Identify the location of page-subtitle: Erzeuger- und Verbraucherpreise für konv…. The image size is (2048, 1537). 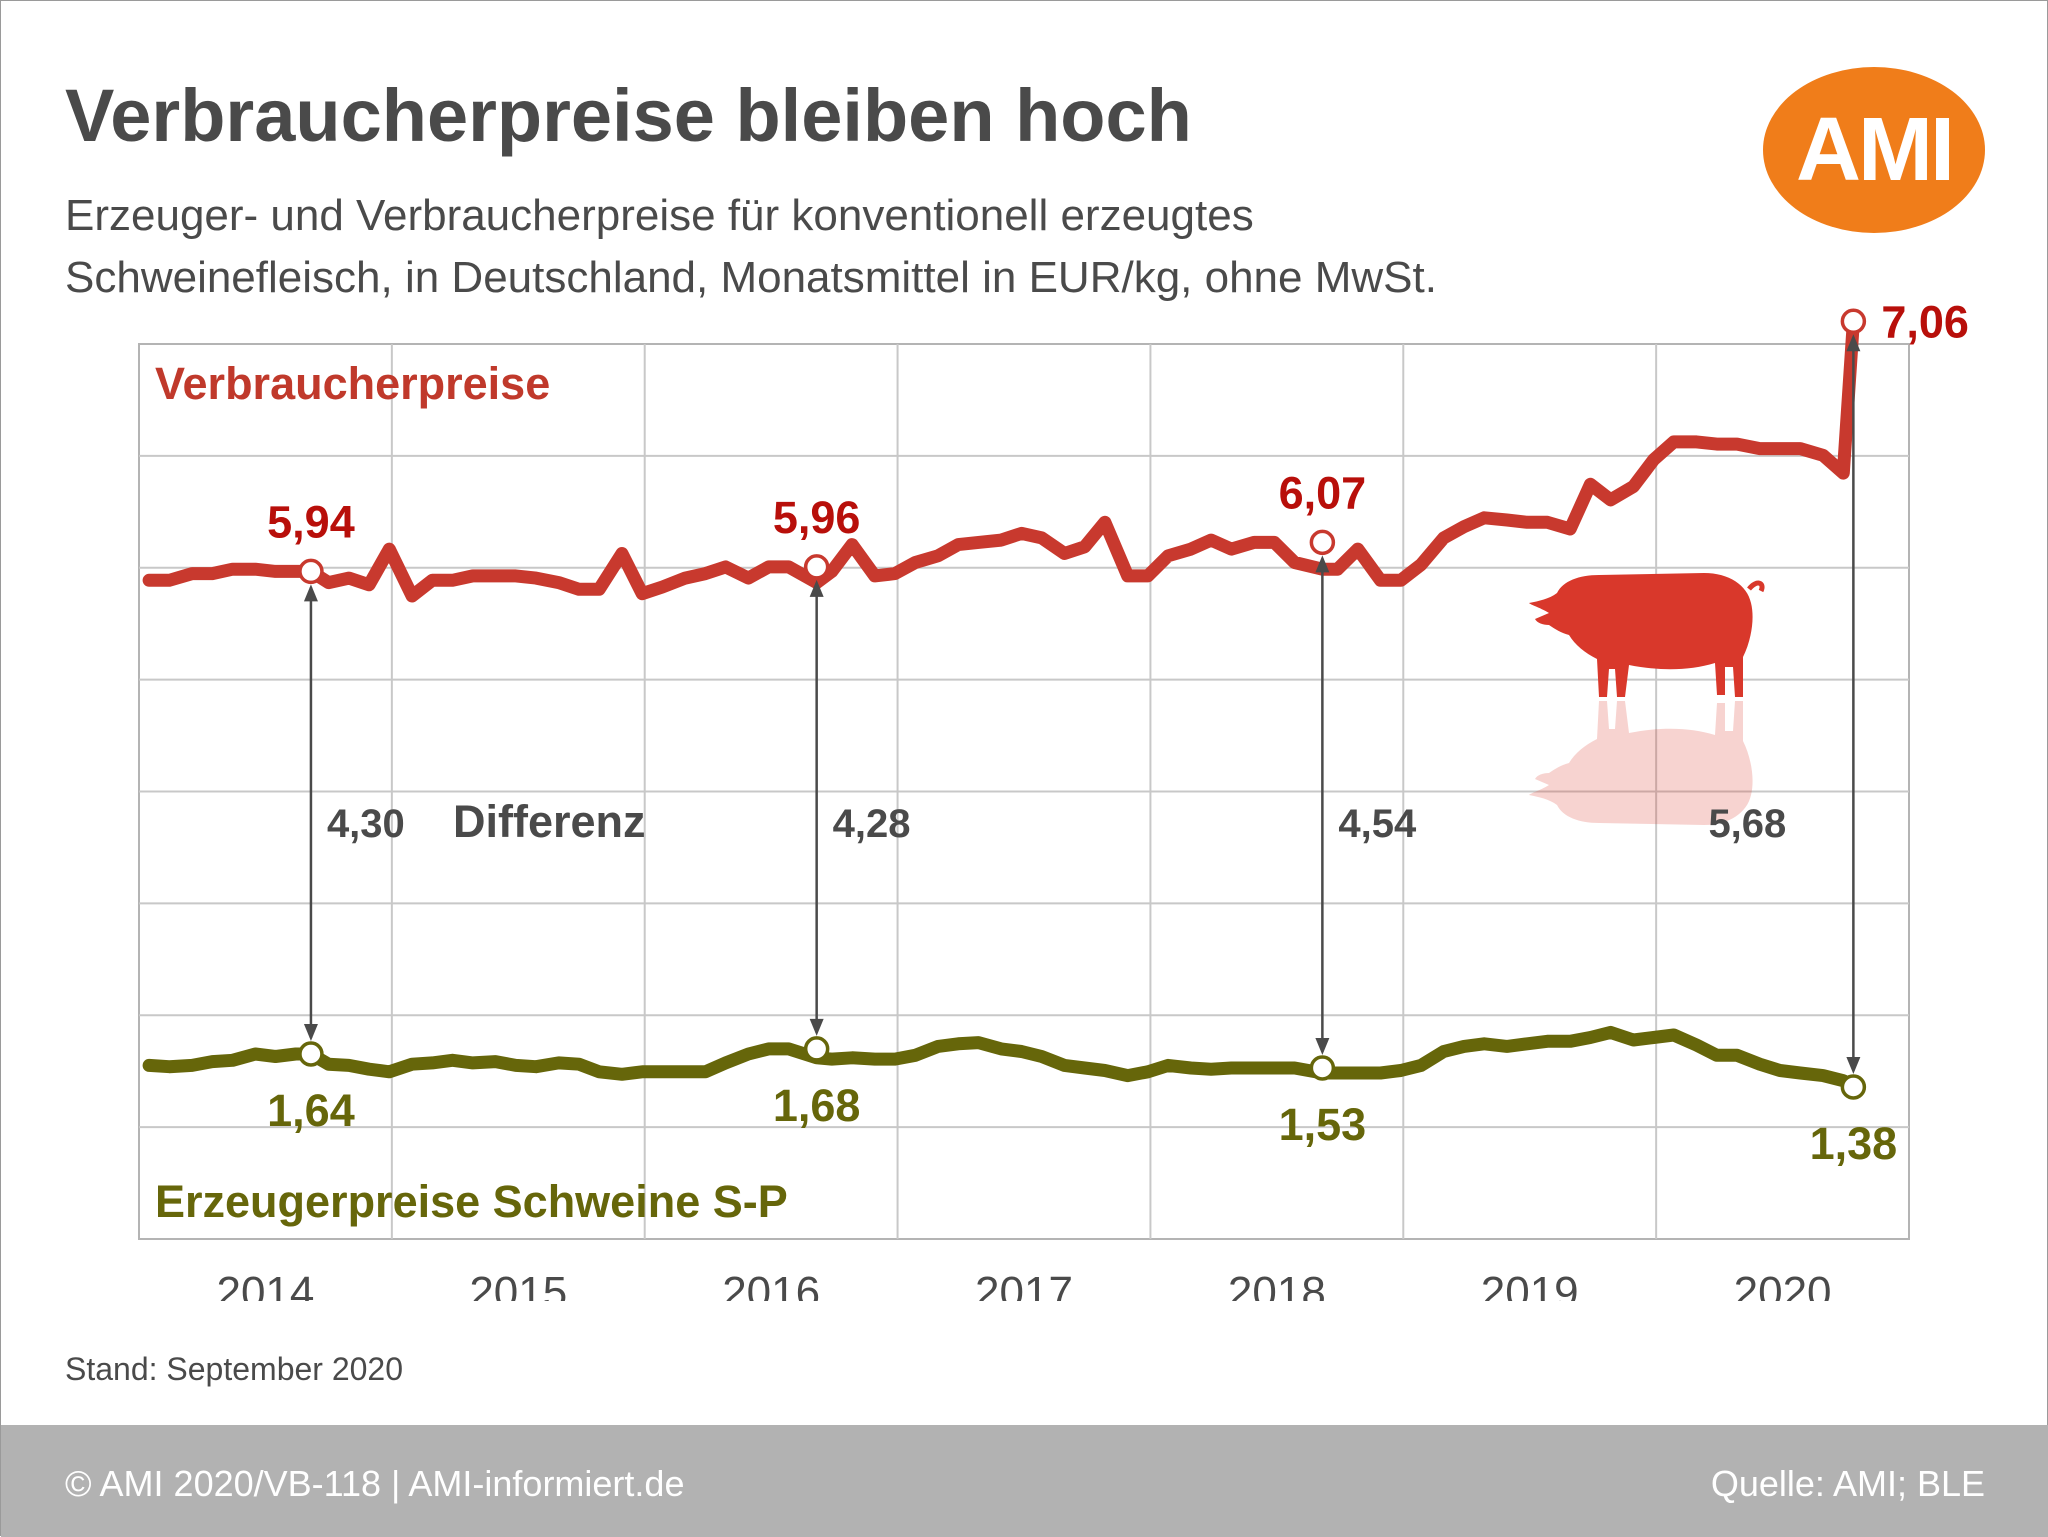
(751, 247).